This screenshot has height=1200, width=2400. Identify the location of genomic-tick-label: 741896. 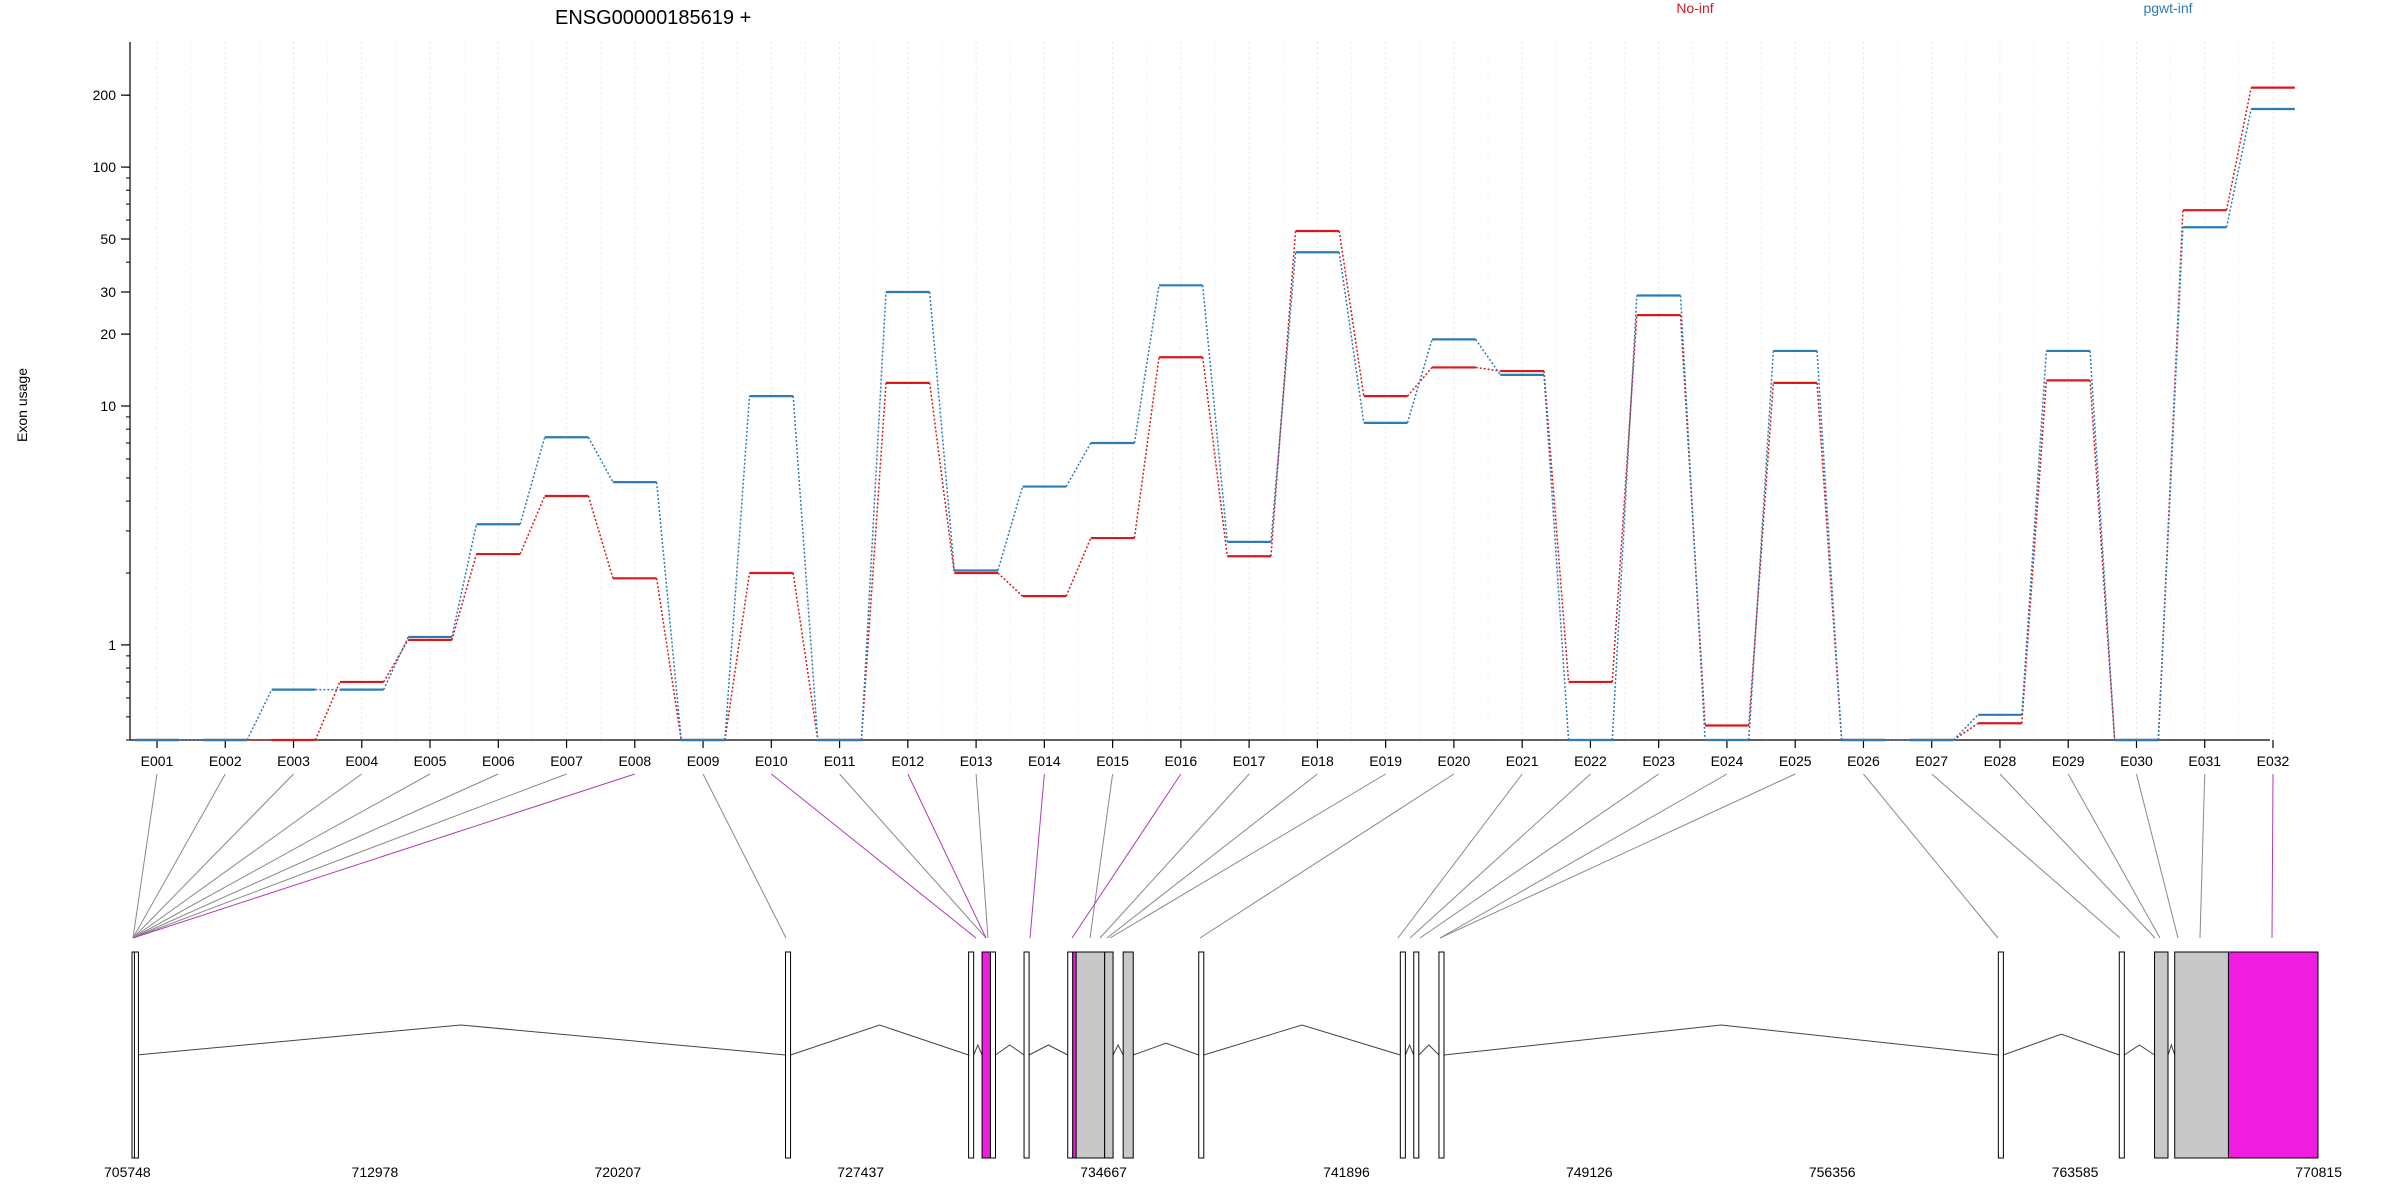
(1346, 1172).